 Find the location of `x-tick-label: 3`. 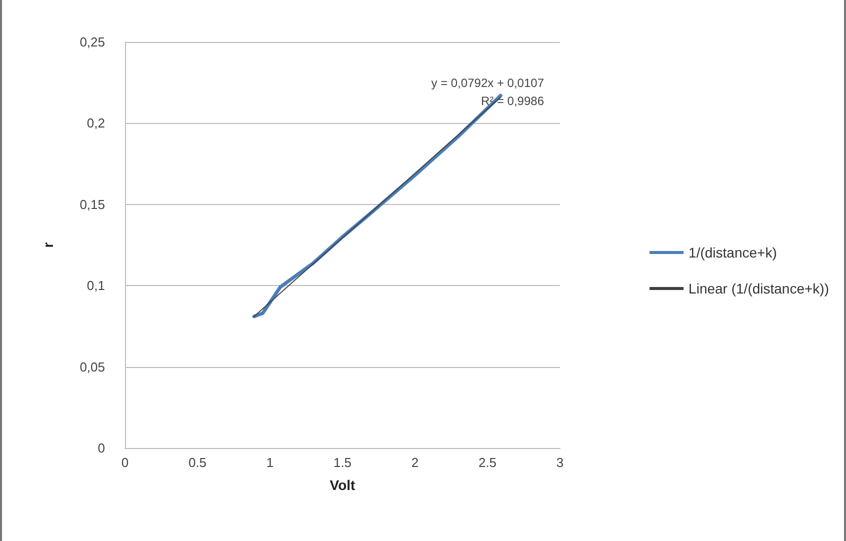

x-tick-label: 3 is located at coordinates (560, 462).